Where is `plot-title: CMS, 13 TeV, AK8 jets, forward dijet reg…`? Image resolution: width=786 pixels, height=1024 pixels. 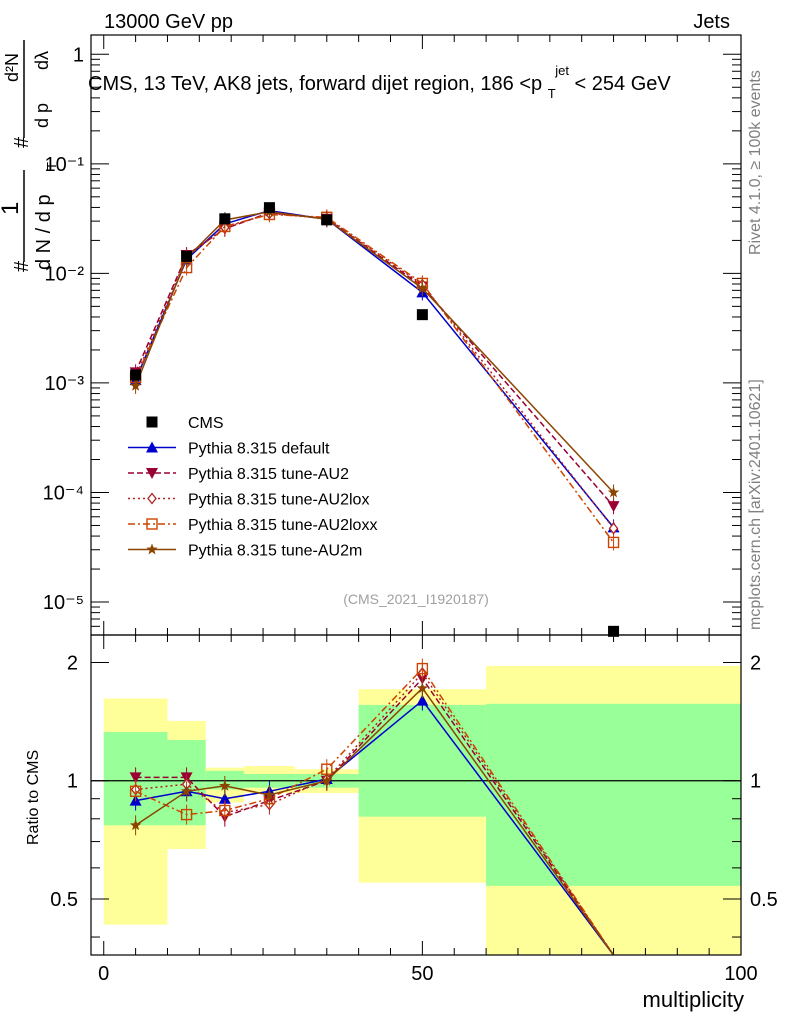 plot-title: CMS, 13 TeV, AK8 jets, forward dijet reg… is located at coordinates (379, 80).